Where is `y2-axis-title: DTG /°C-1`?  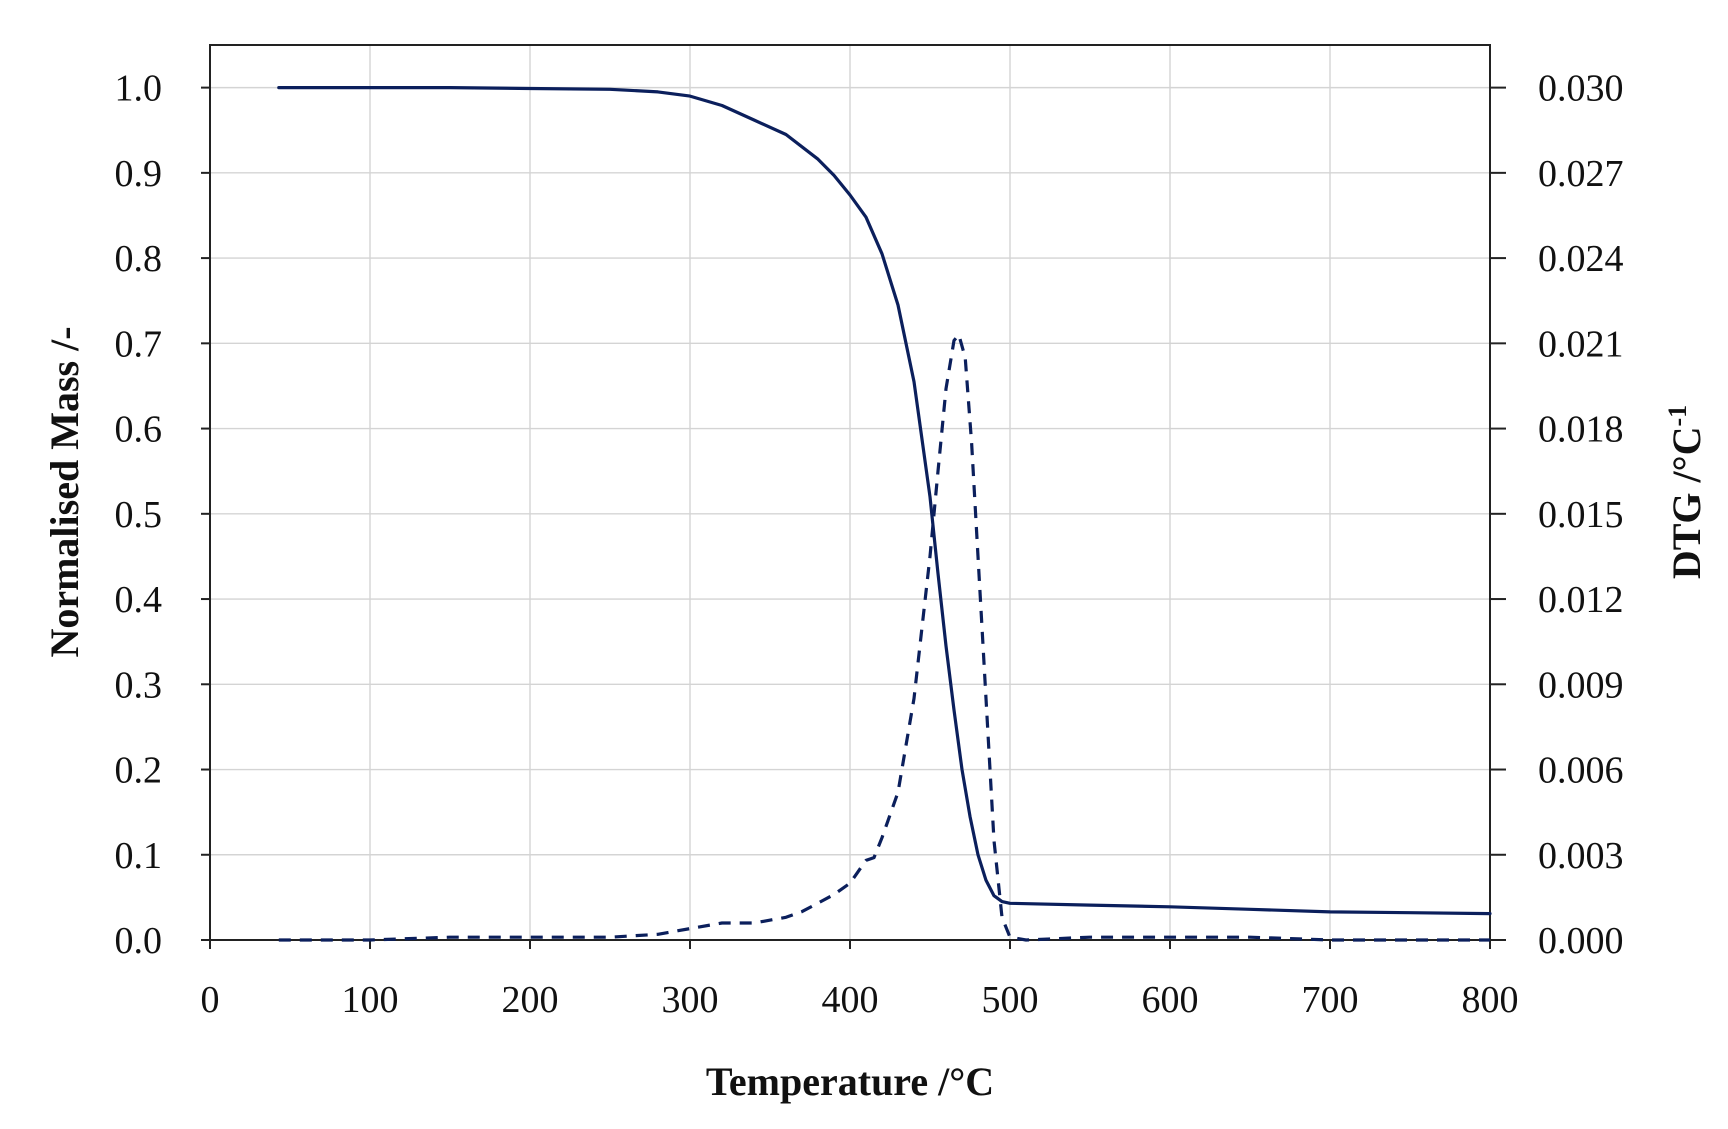 y2-axis-title: DTG /°C-1 is located at coordinates (1686, 492).